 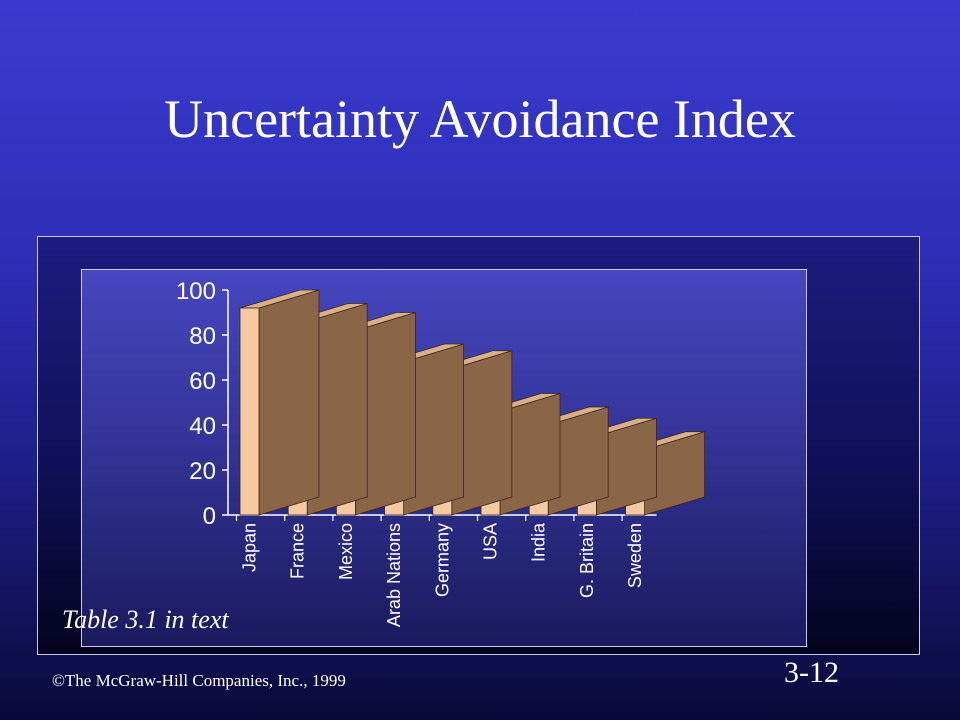 I want to click on x-category-label: India, so click(x=539, y=542).